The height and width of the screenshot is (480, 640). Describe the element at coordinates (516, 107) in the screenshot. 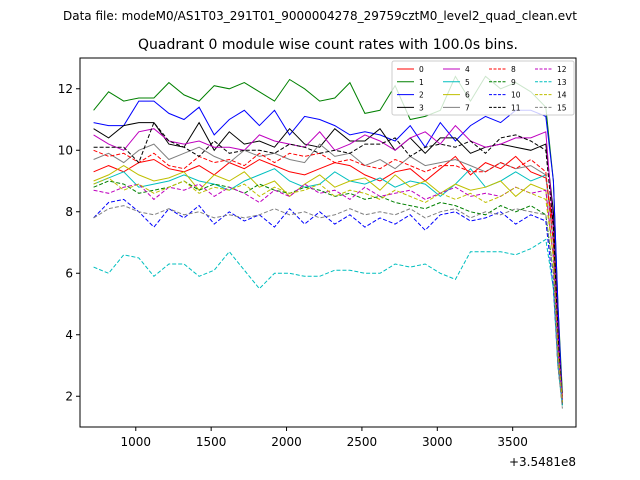

I see `legend-label-11: 11` at that location.